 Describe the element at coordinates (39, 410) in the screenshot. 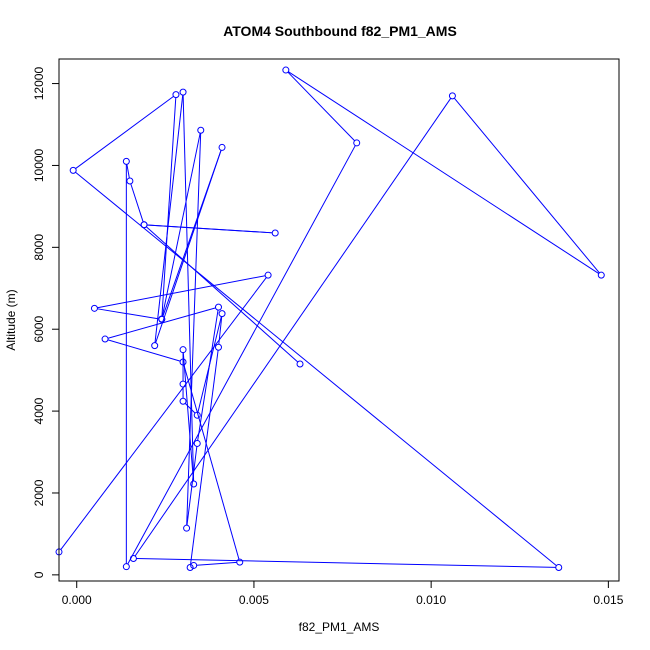

I see `y-tick-label: 4000` at that location.